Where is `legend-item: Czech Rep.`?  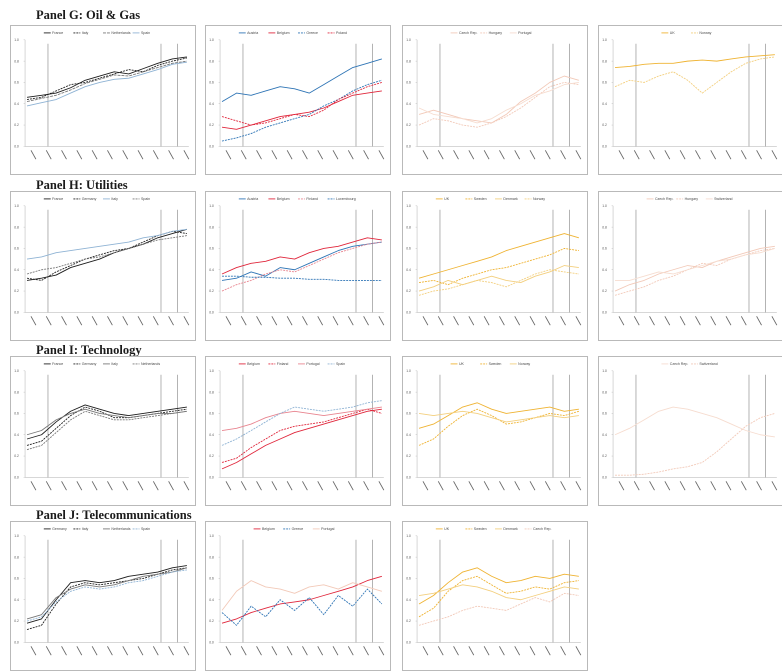
legend-item: Czech Rep. is located at coordinates (660, 199).